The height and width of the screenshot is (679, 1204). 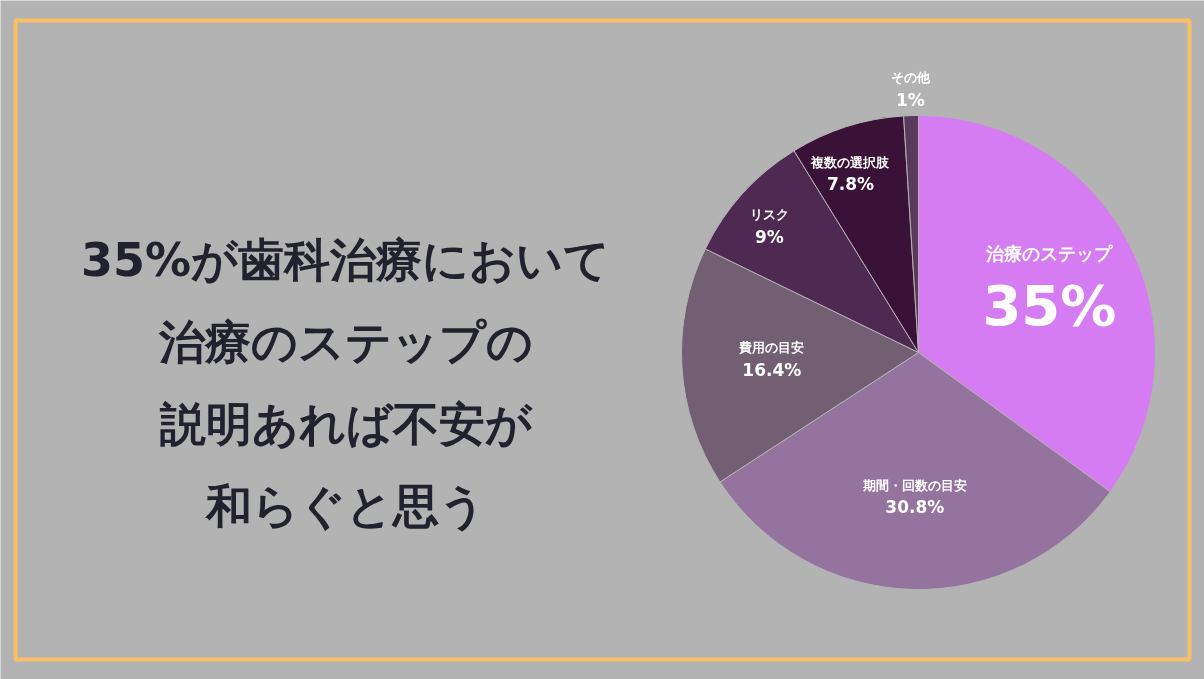 I want to click on data-label: 9%, so click(x=769, y=236).